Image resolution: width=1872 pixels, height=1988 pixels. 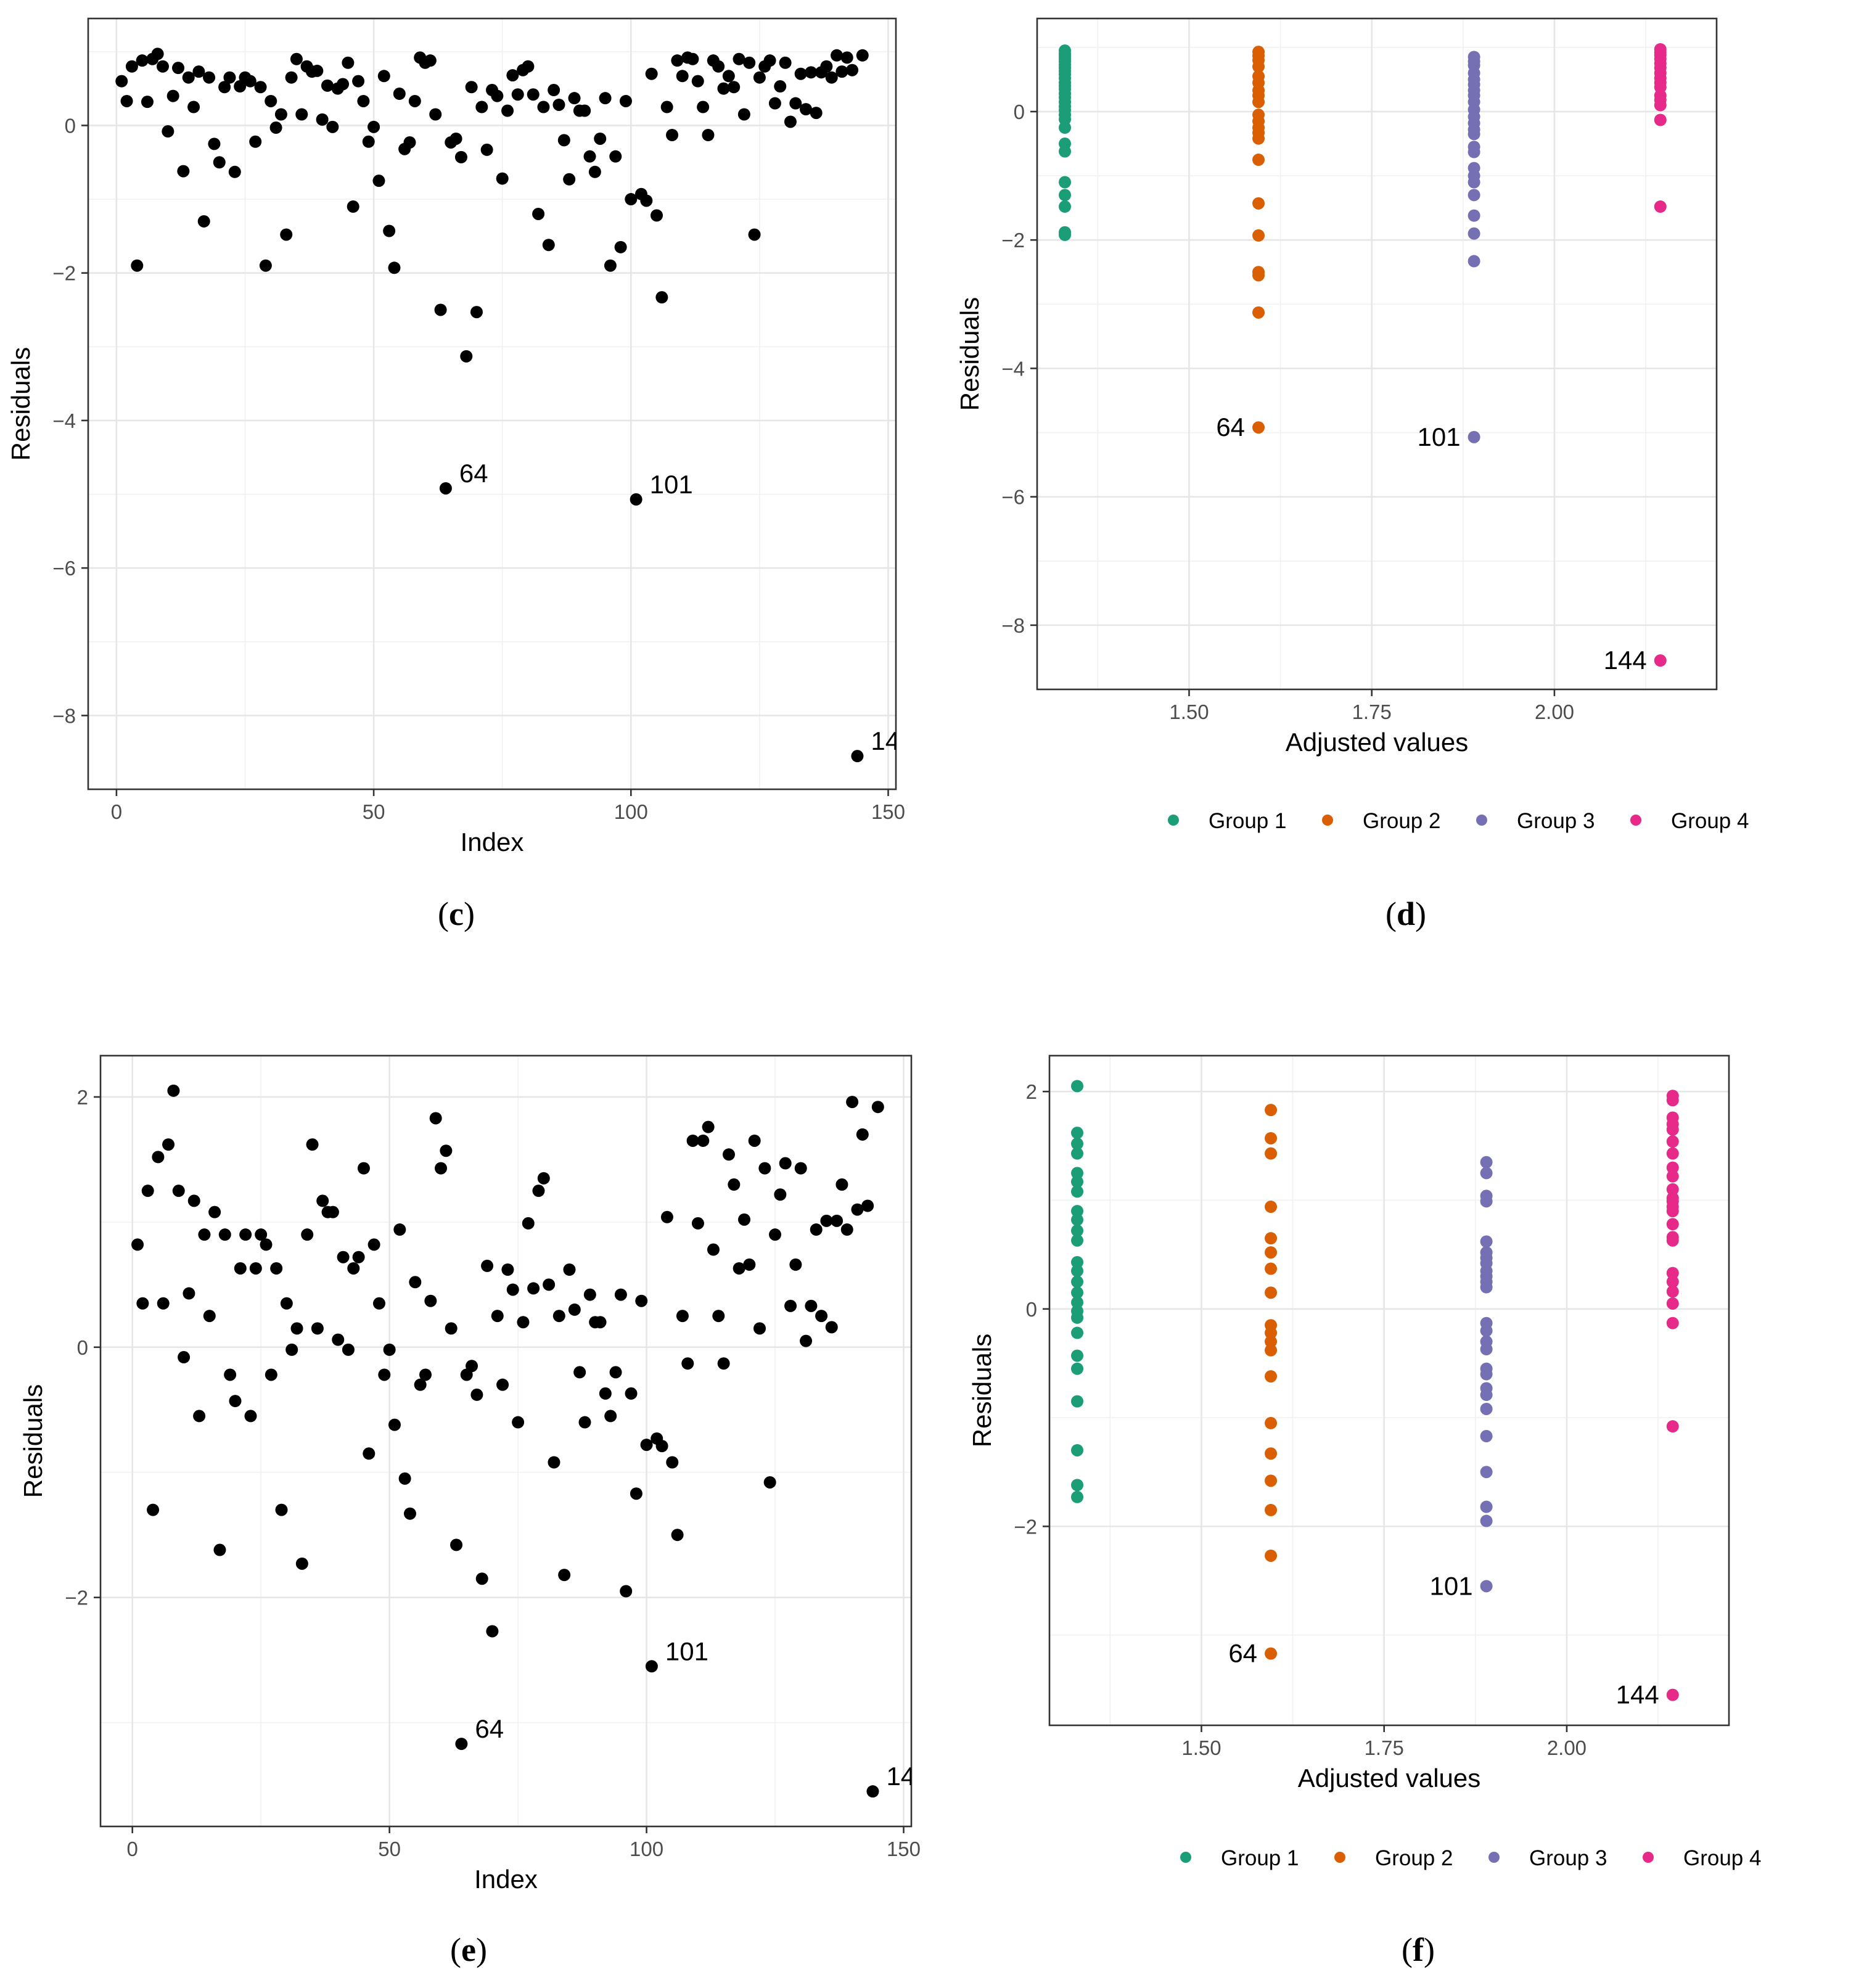 What do you see at coordinates (1201, 1747) in the screenshot?
I see `x-tick-label: 1.50` at bounding box center [1201, 1747].